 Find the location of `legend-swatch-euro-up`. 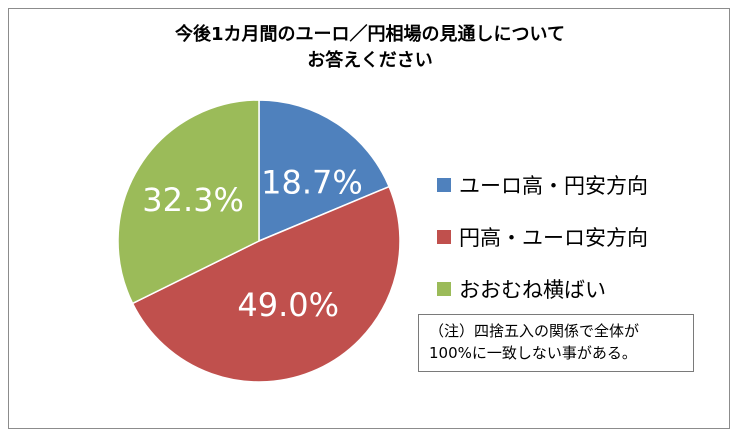

legend-swatch-euro-up is located at coordinates (444, 185).